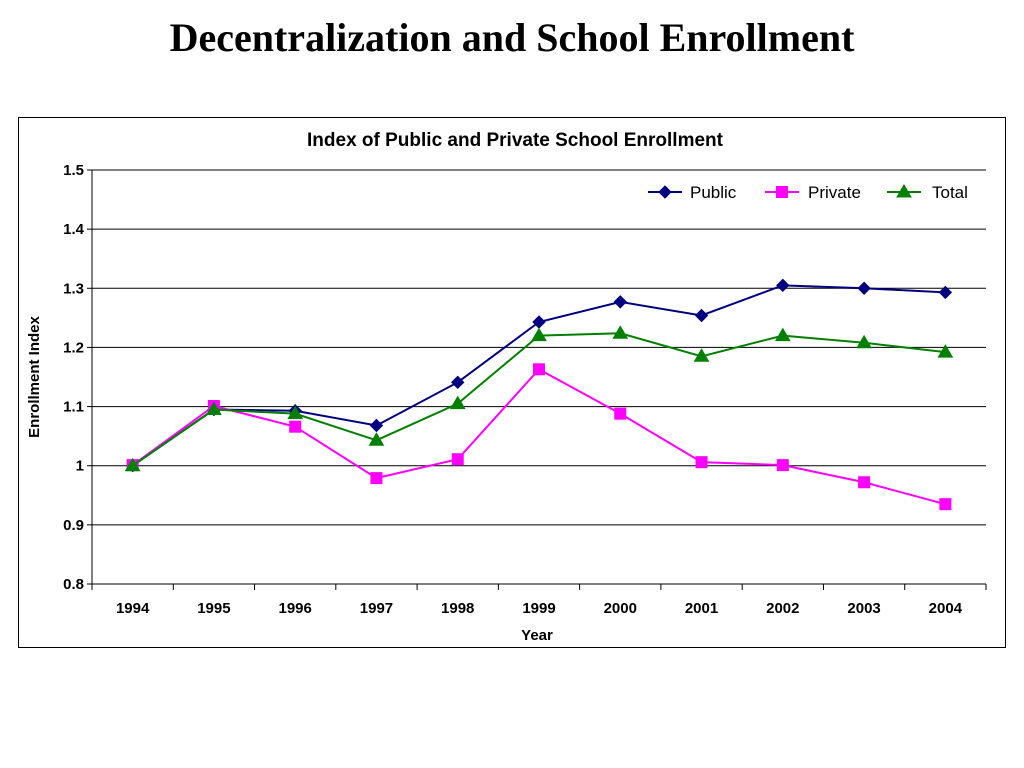  What do you see at coordinates (537, 635) in the screenshot?
I see `x-axis-label: Year` at bounding box center [537, 635].